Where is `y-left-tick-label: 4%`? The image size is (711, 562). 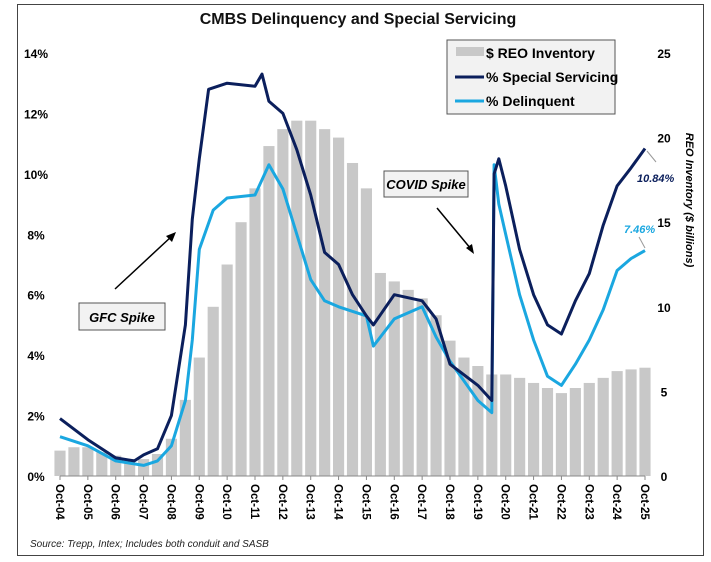
y-left-tick-label: 4% is located at coordinates (36, 356).